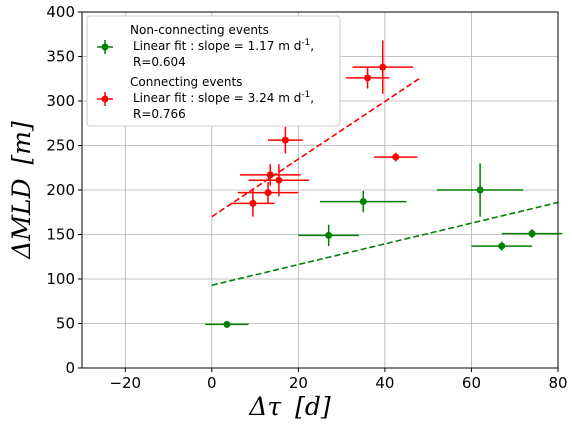 The width and height of the screenshot is (572, 425). I want to click on x-tick-label: −20, so click(125, 383).